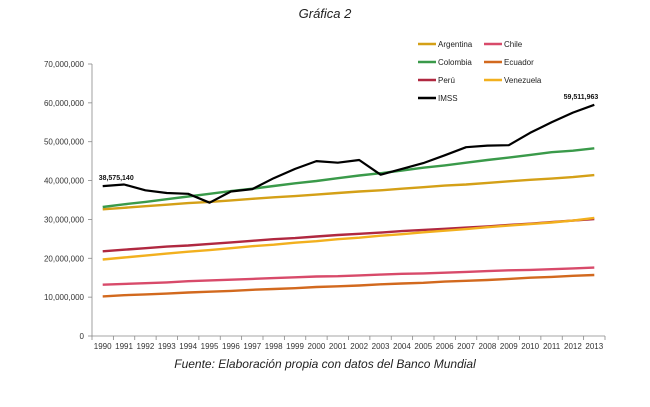 This screenshot has height=407, width=650. Describe the element at coordinates (348, 192) in the screenshot. I see `series-line-argentina` at that location.